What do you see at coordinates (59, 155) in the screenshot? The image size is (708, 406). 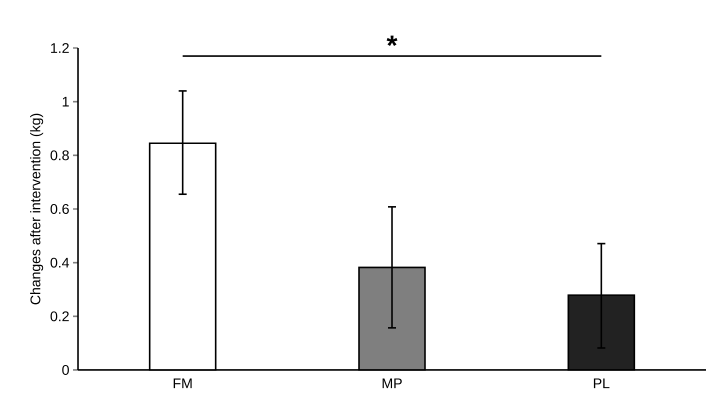 I see `y-tick-label: 0.8` at bounding box center [59, 155].